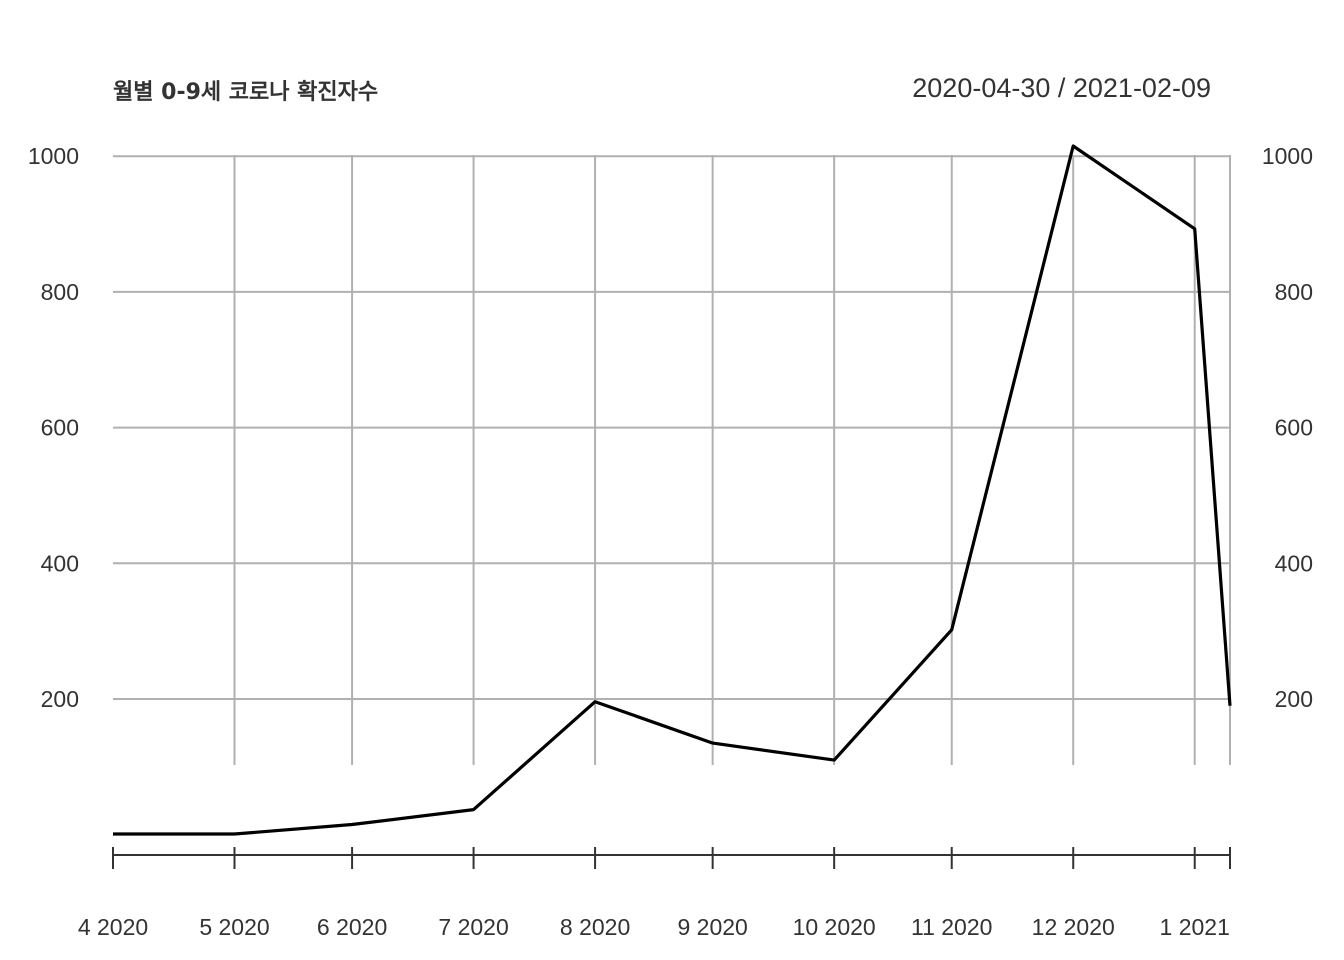 This screenshot has width=1344, height=960. I want to click on y-tick-label-left: 200, so click(60, 699).